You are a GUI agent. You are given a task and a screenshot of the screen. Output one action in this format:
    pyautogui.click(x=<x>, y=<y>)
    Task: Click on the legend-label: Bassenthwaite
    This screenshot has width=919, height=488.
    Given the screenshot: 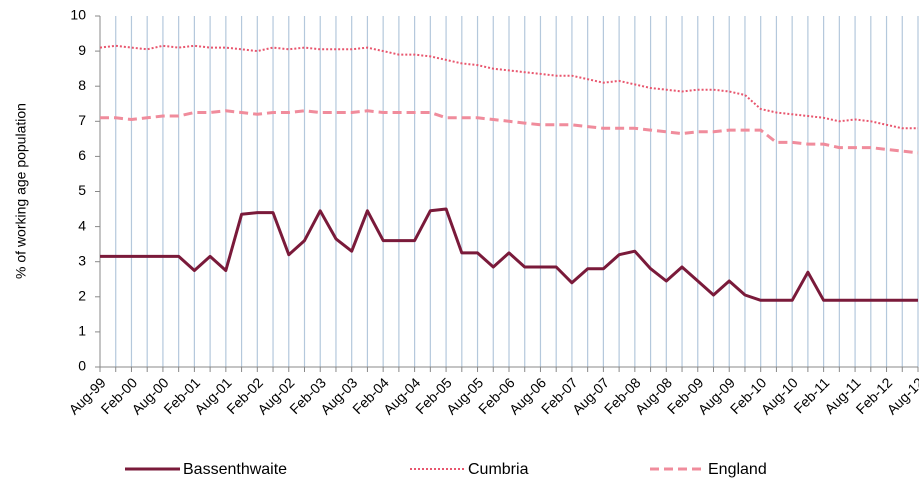 What is the action you would take?
    pyautogui.click(x=235, y=469)
    